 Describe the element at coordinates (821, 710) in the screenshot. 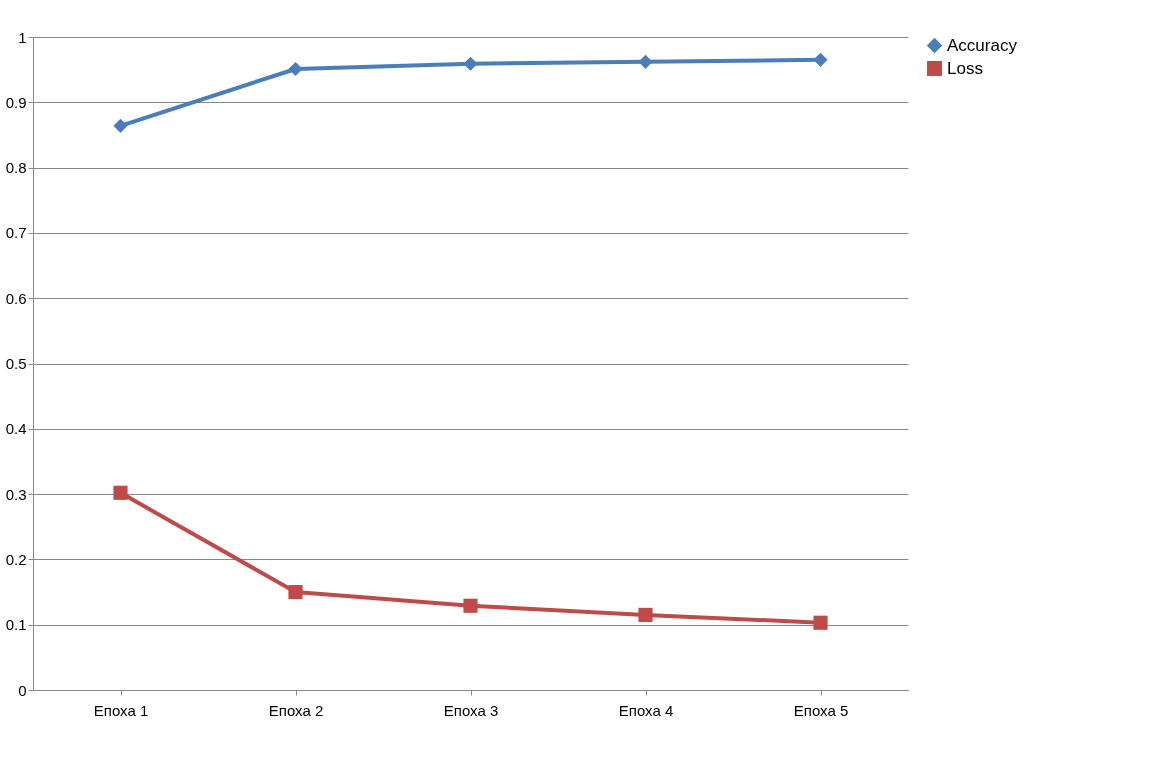

I see `x-tick-label: Епоха 5` at that location.